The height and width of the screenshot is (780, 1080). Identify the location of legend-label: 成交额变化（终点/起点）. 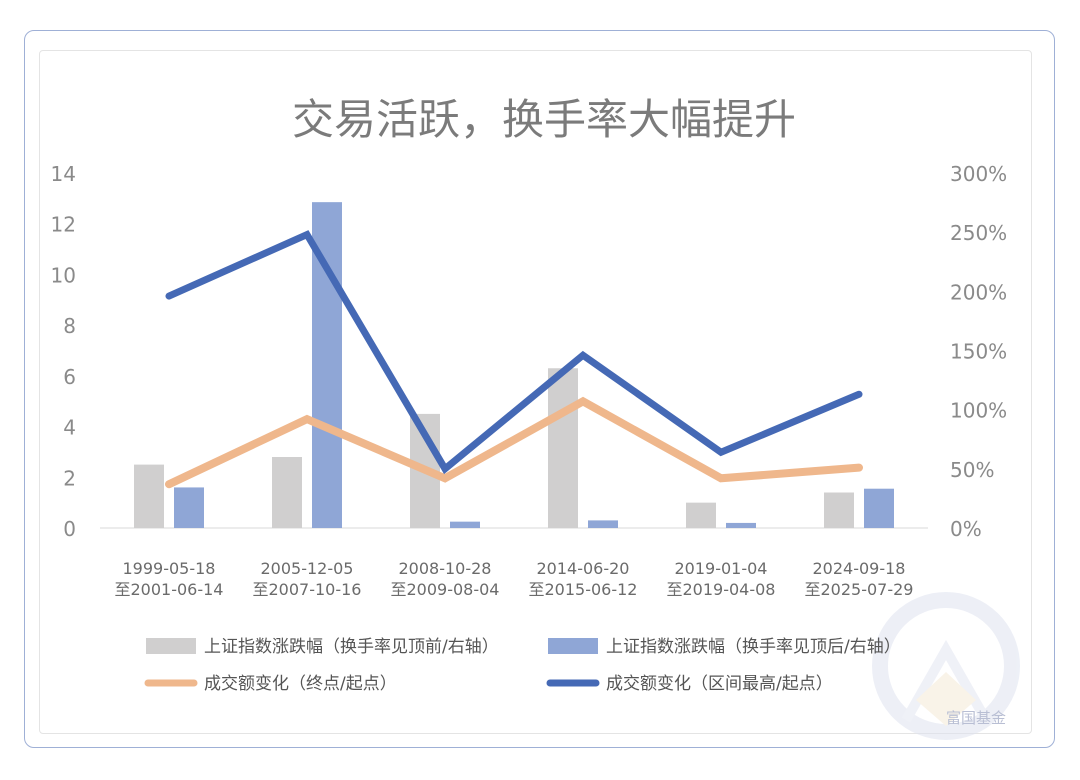
(300, 684).